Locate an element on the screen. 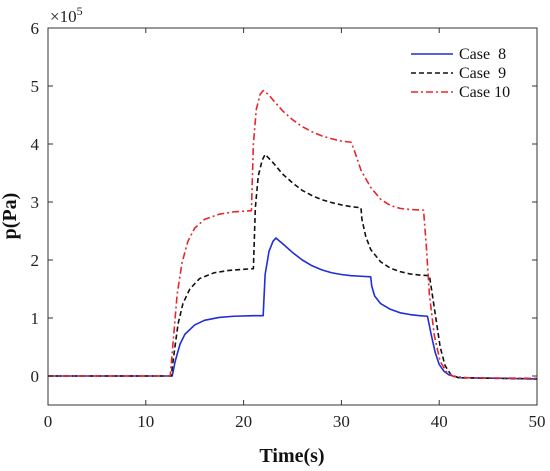  y-multiplier-base: ×10 is located at coordinates (63, 16).